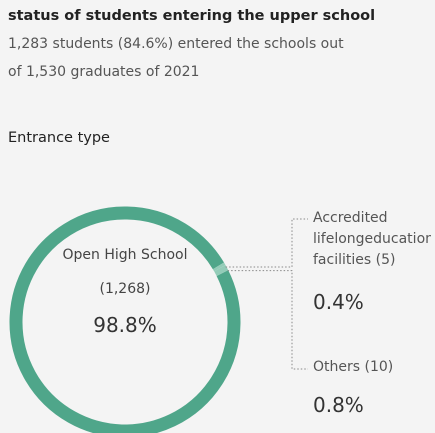  I want to click on leader-line, so click(267, 320).